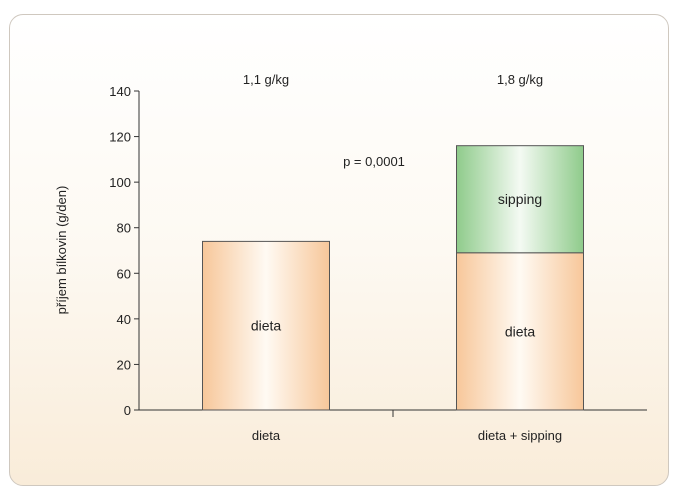  I want to click on y-tick-label: 40, so click(124, 319).